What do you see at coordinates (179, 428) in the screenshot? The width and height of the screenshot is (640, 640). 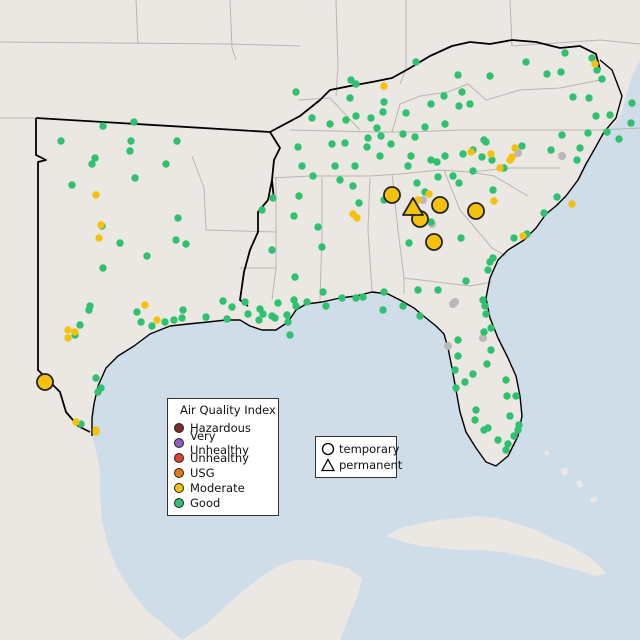 I see `hazardous-swatch` at bounding box center [179, 428].